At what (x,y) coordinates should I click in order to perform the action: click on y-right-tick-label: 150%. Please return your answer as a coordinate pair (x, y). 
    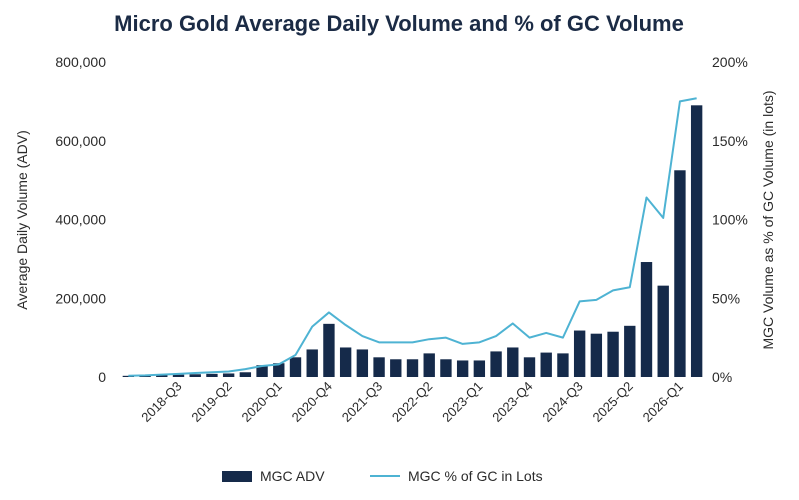
    Looking at the image, I should click on (730, 141).